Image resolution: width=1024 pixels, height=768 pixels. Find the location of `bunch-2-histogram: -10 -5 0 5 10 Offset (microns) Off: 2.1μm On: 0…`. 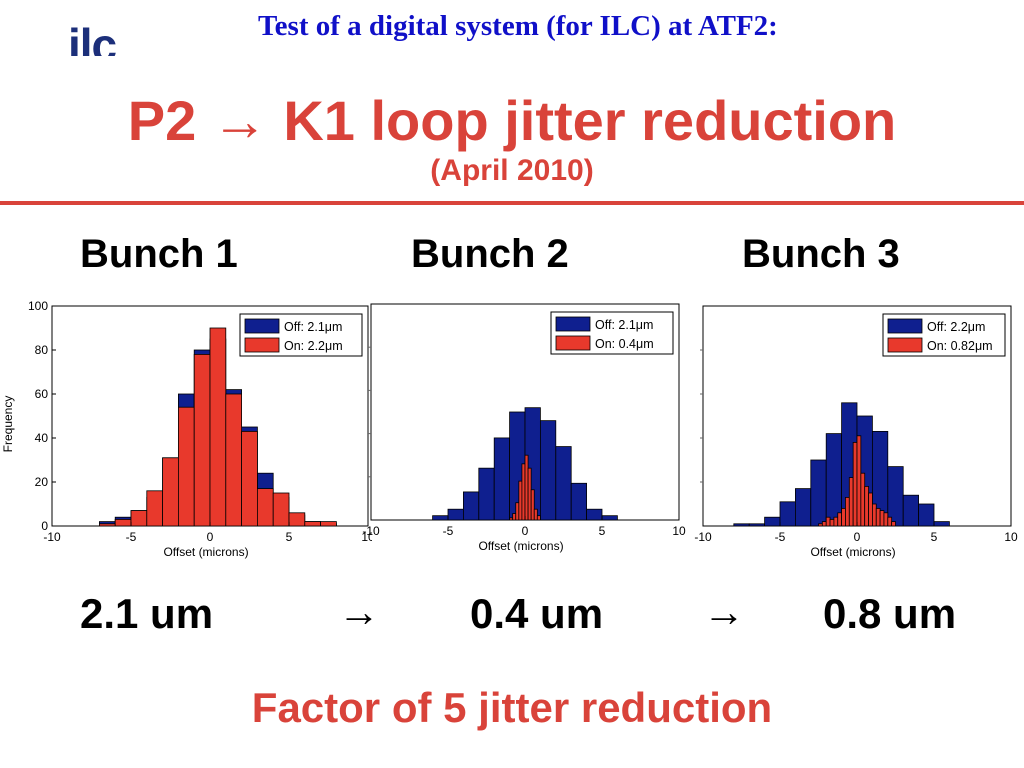

bunch-2-histogram: -10 -5 0 5 10 Offset (microns) Off: 2.1μm On: 0… is located at coordinates (524, 428).